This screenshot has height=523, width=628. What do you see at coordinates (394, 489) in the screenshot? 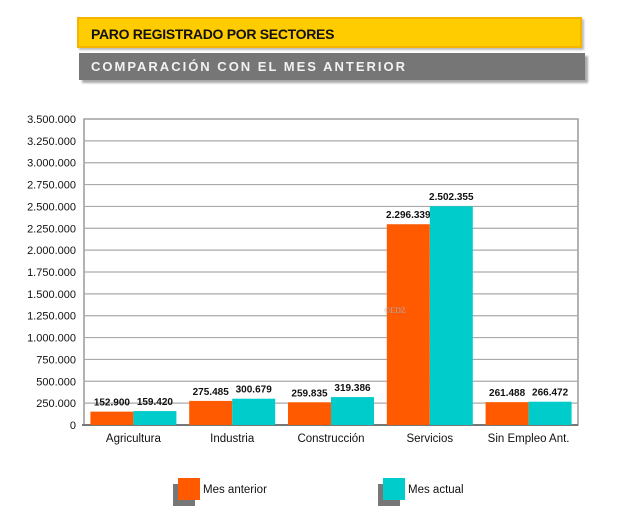
I see `legend-swatch-mes-actual` at bounding box center [394, 489].